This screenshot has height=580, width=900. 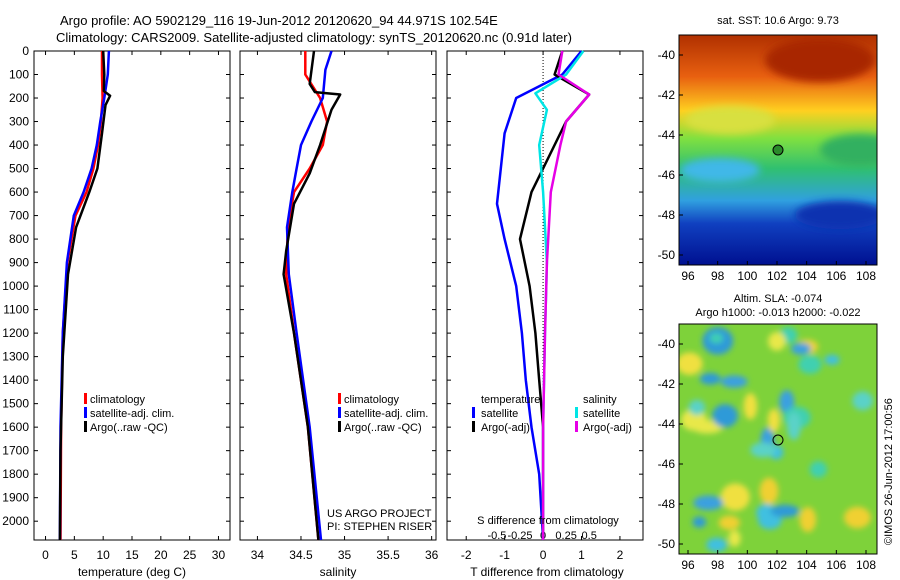 I want to click on sla-map-title-1: Altim. SLA: -0.074, so click(x=778, y=299).